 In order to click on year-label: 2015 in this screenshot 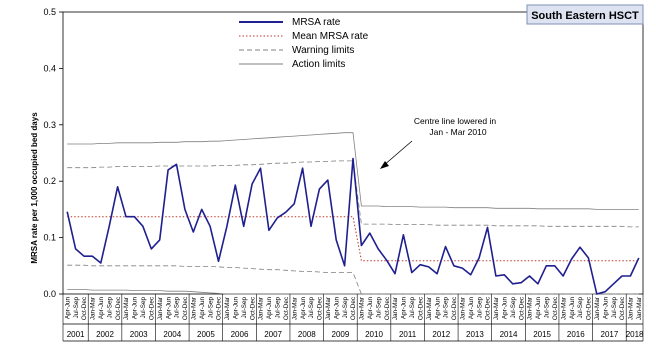, I will do `click(542, 334)`.